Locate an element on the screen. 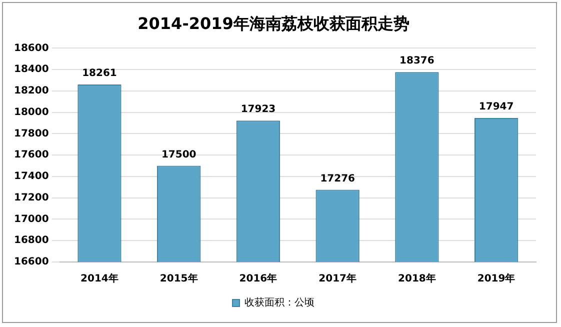 Image resolution: width=561 pixels, height=327 pixels. y-tick-label: 18600 is located at coordinates (31, 48).